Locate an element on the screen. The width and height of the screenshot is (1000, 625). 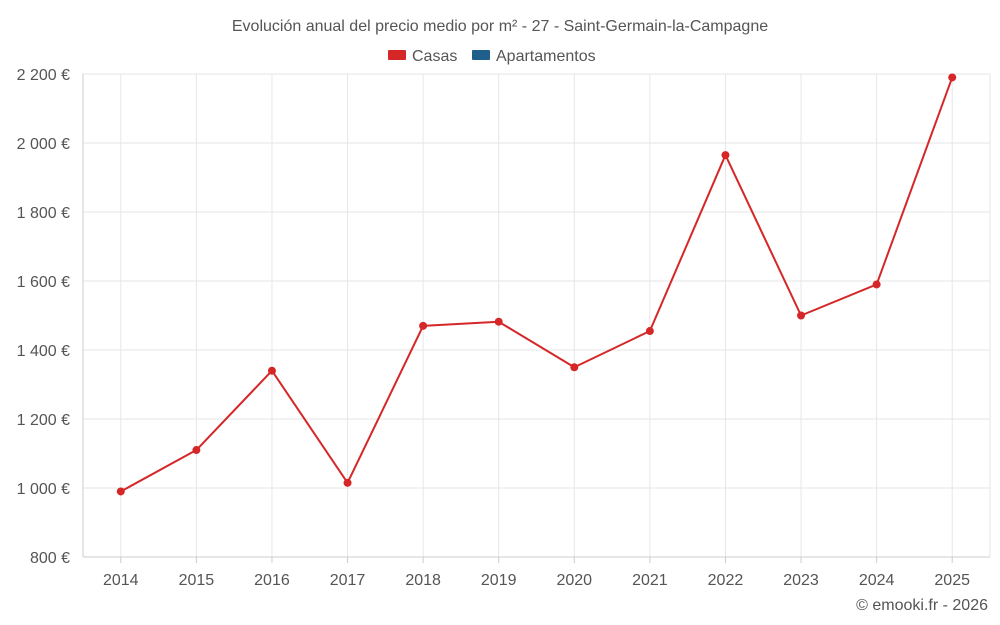
y-tick-label: 1 000 € is located at coordinates (43, 489).